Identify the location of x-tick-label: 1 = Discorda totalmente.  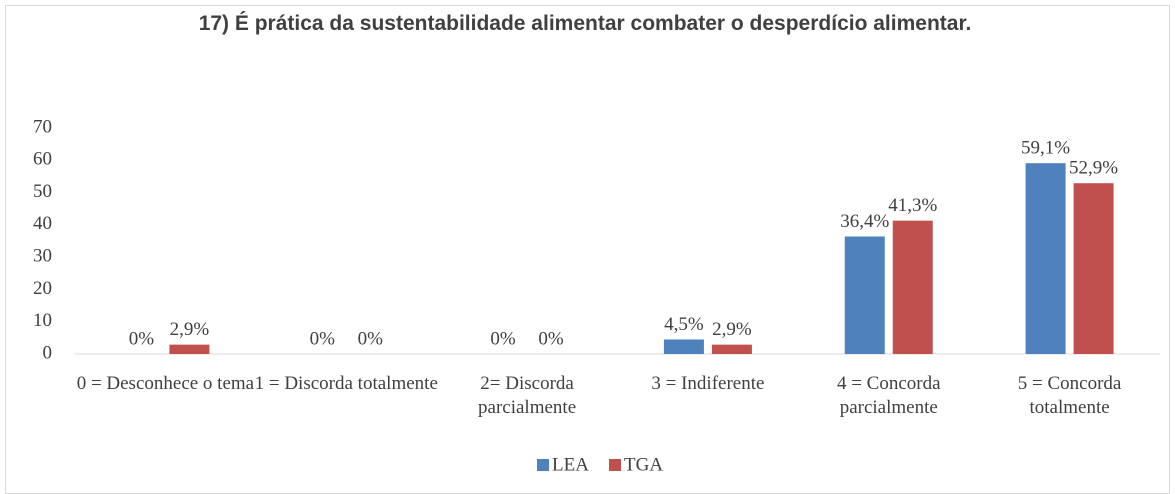
(346, 383).